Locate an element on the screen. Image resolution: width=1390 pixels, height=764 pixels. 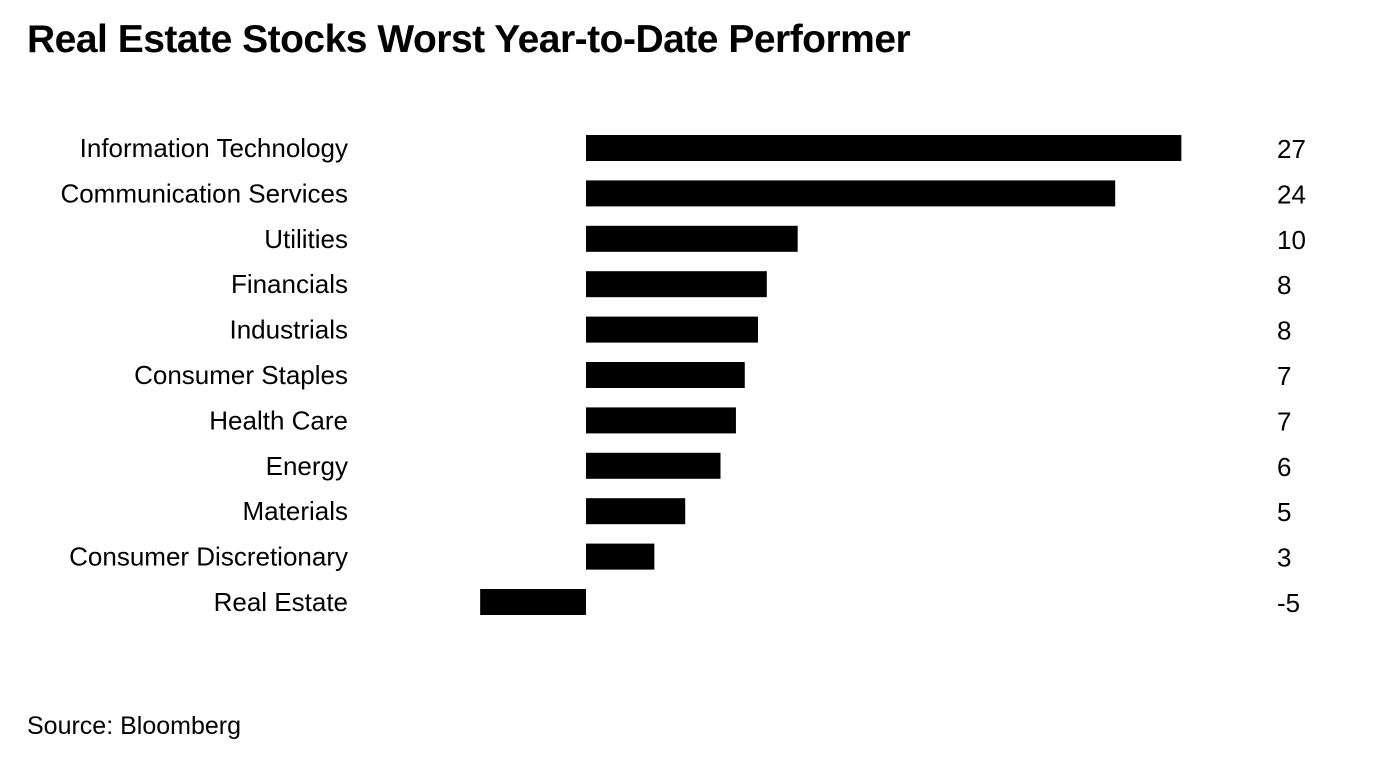
value-label: 27 is located at coordinates (1291, 149).